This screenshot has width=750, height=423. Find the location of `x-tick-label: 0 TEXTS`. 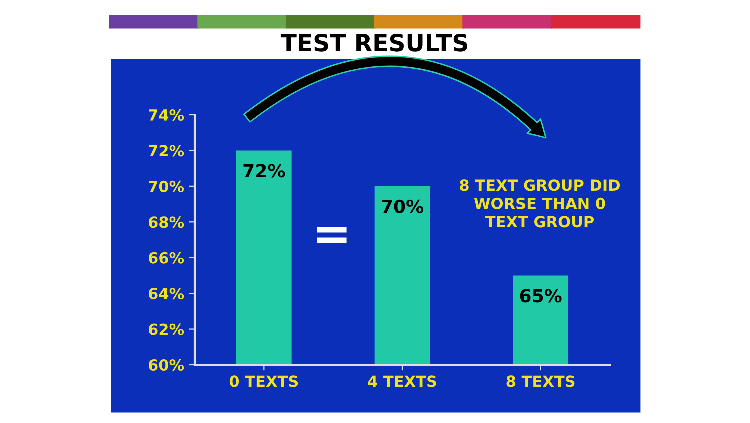

x-tick-label: 0 TEXTS is located at coordinates (264, 382).